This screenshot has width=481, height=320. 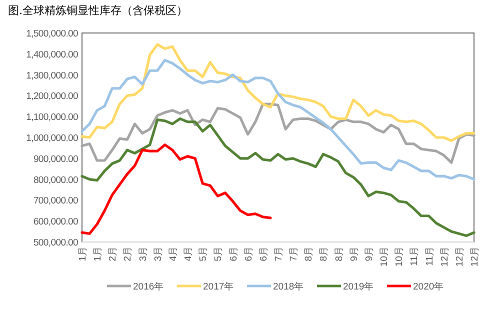 What do you see at coordinates (176, 189) in the screenshot?
I see `line-series` at bounding box center [176, 189].